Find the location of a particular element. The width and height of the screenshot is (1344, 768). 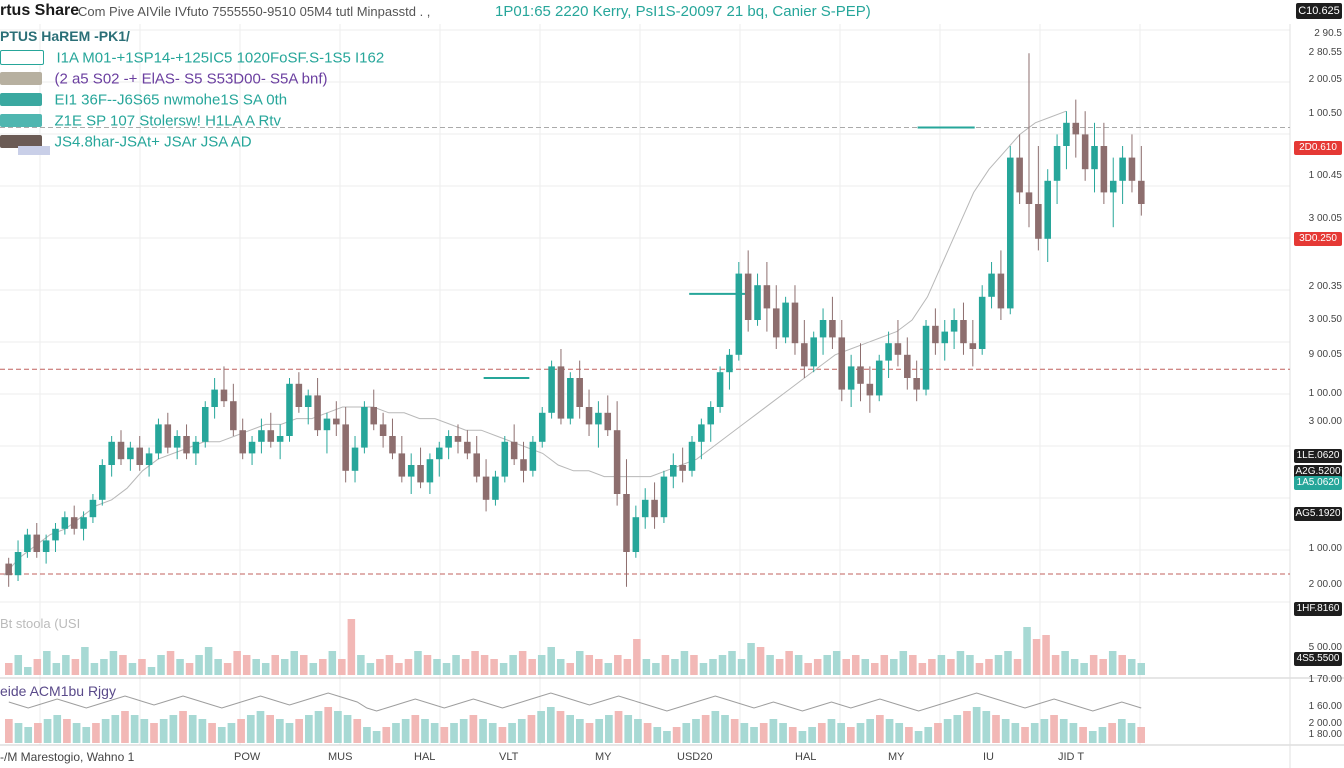

legend-title-row: PTUS HaREM -PK1/ is located at coordinates (192, 38).